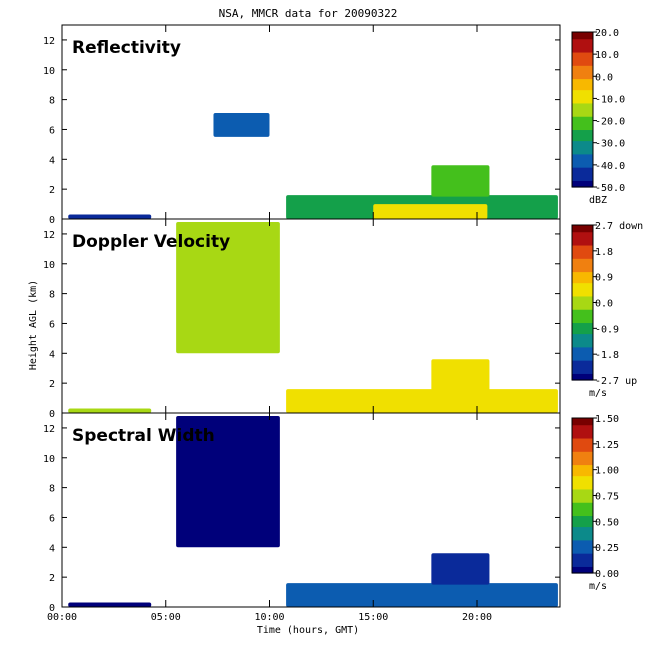 The height and width of the screenshot is (650, 650). I want to click on figure-title: NSA, MMCR data for 20090322, so click(308, 13).